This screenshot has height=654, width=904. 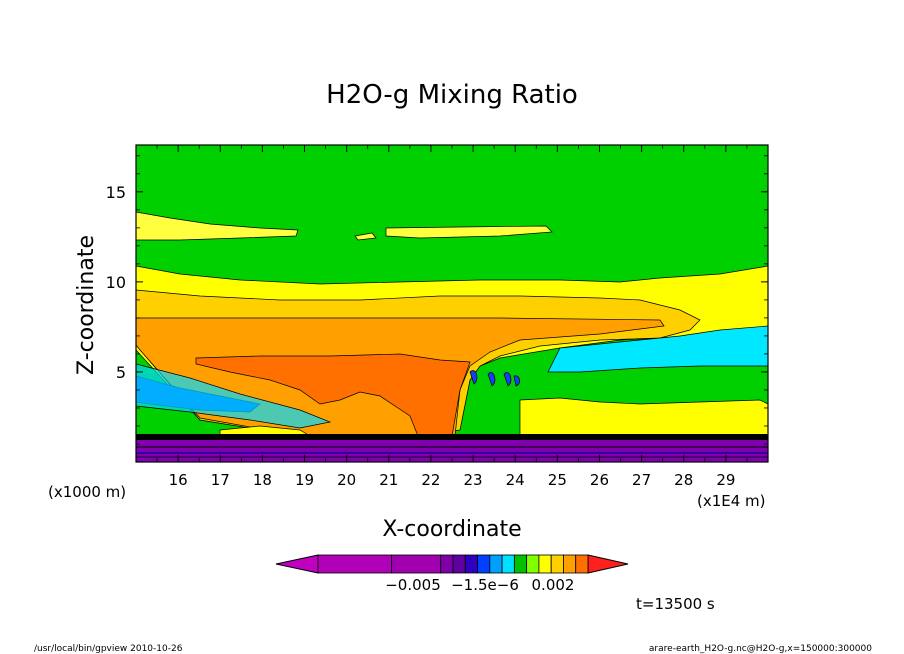 I want to click on x-axis-label: X-coordinate, so click(x=451, y=529).